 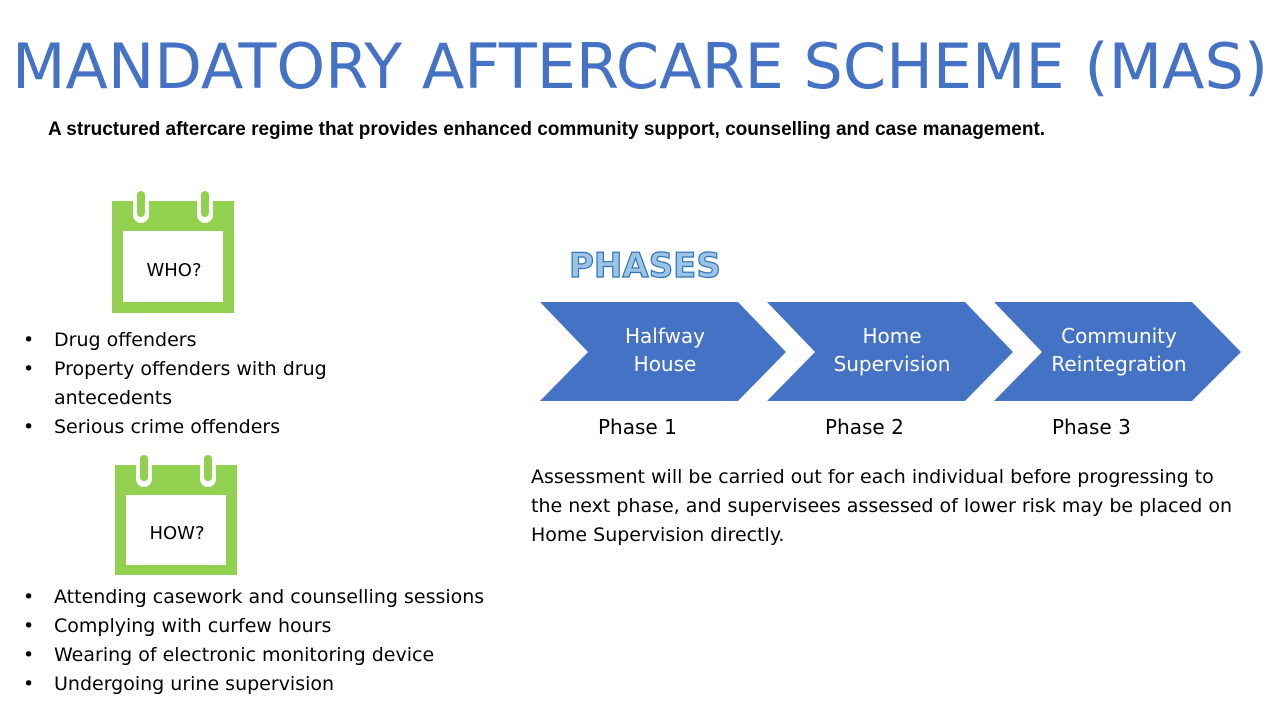 I want to click on phase-1-chevron, so click(x=663, y=351).